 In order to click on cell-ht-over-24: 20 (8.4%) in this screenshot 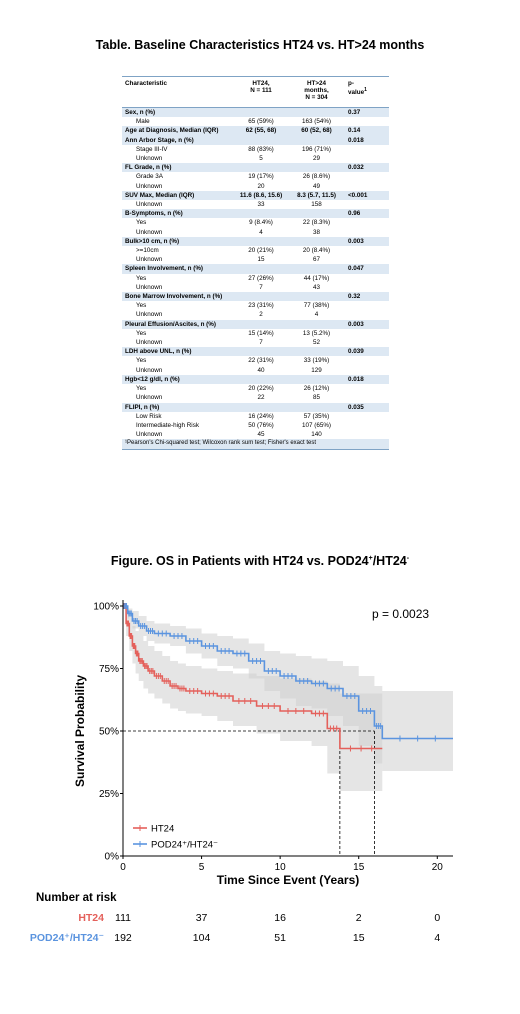, I will do `click(316, 251)`.